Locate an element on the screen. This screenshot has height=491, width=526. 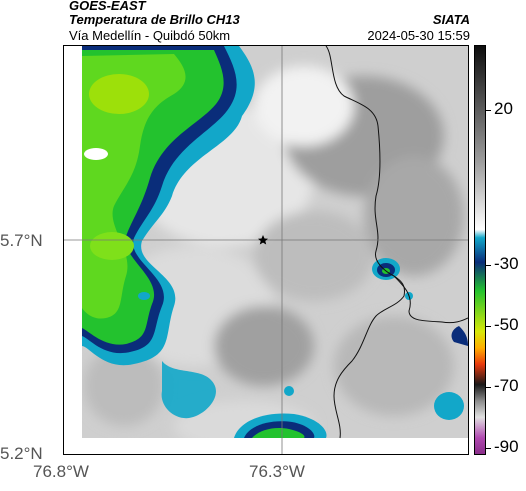
source-label: SIATA is located at coordinates (451, 19).